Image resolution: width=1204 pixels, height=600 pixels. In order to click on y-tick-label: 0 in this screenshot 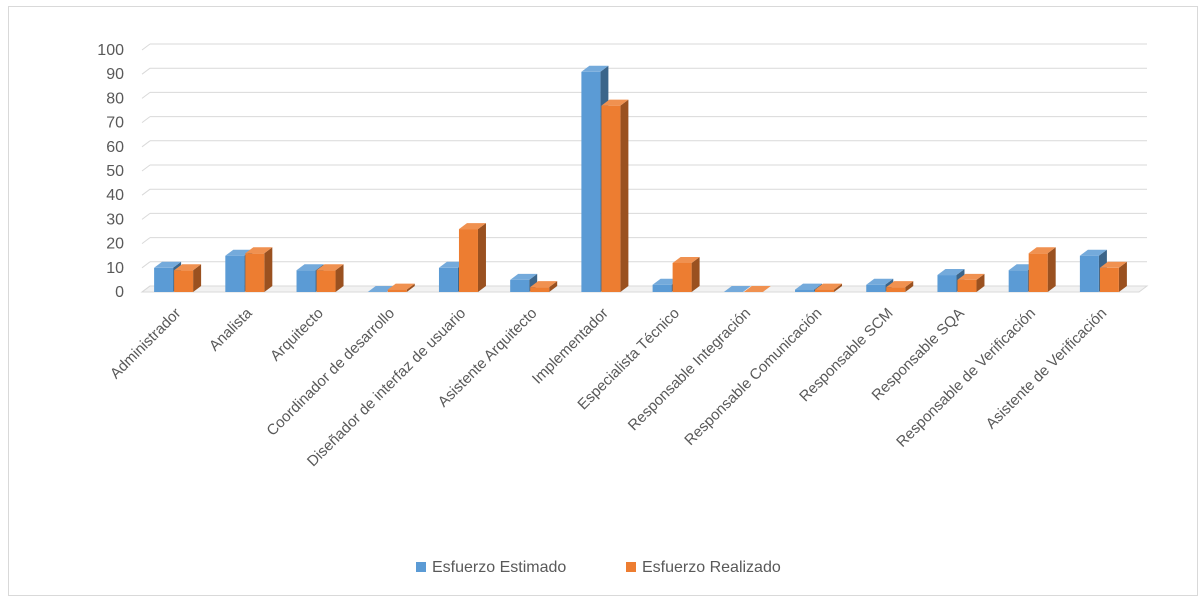, I will do `click(119, 292)`.